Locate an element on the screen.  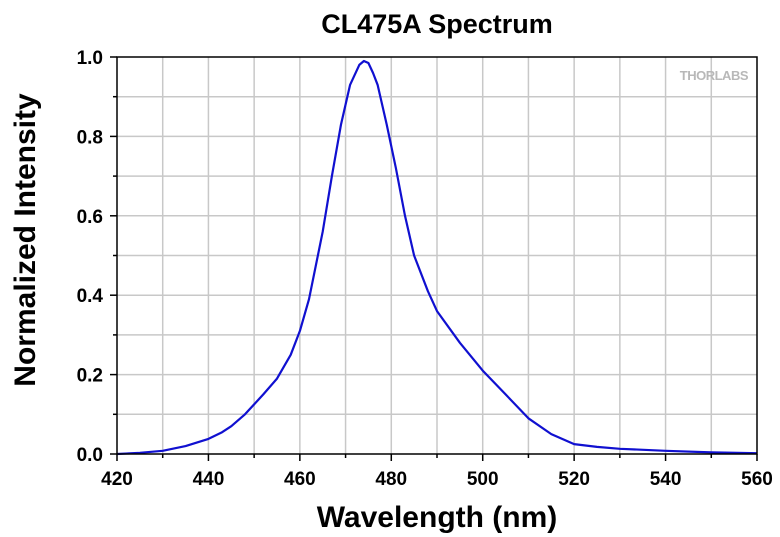
y-tick-label: 1.0 is located at coordinates (90, 58).